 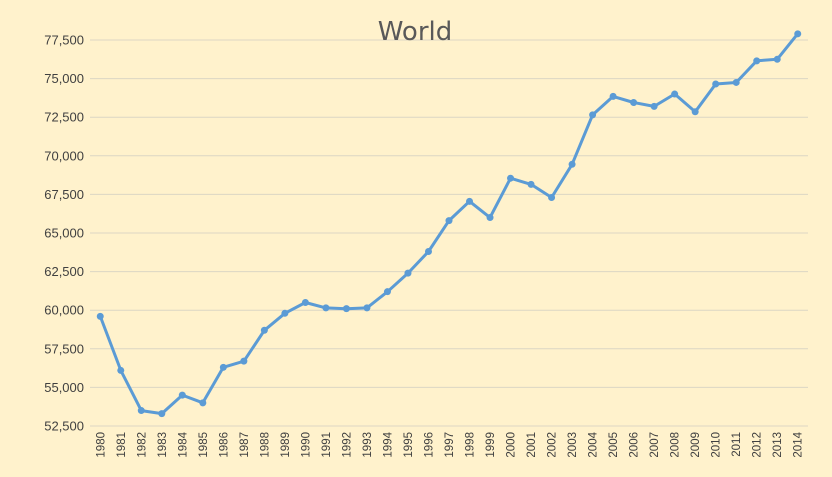 What do you see at coordinates (676, 445) in the screenshot?
I see `x-tick-label: 2008` at bounding box center [676, 445].